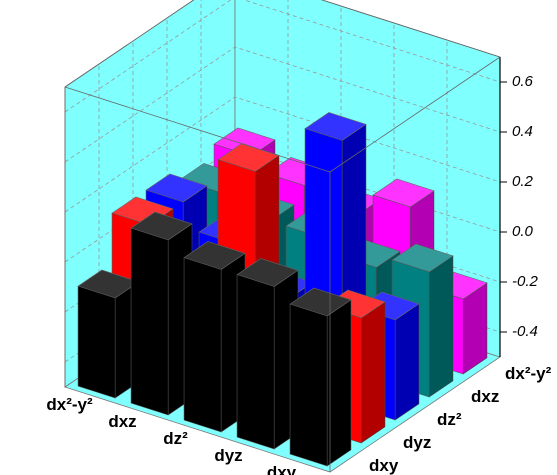 Image resolution: width=557 pixels, height=475 pixels. What do you see at coordinates (528, 373) in the screenshot?
I see `depth-category-label: dx²-y²` at bounding box center [528, 373].